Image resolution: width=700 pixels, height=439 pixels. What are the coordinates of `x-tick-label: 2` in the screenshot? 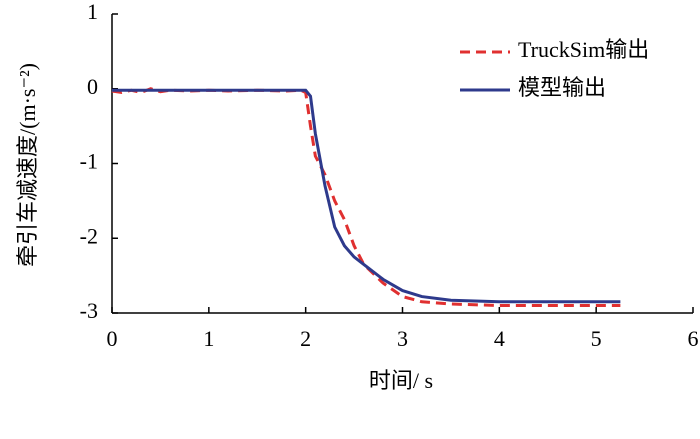 It's located at (305, 338).